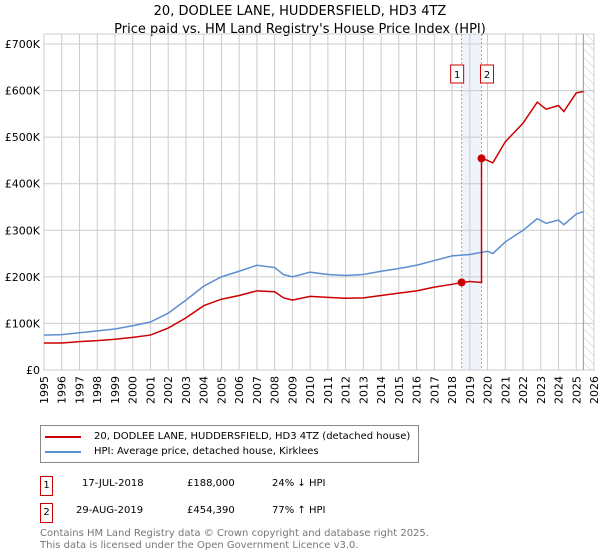 Image resolution: width=600 pixels, height=560 pixels. What do you see at coordinates (113, 483) in the screenshot?
I see `transaction-date: 17-JUL-2018` at bounding box center [113, 483].